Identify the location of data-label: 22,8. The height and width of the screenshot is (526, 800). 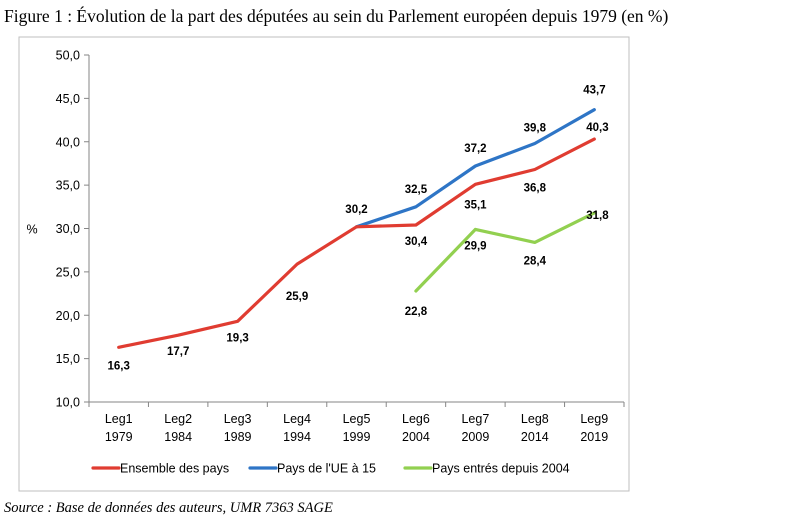
(416, 312).